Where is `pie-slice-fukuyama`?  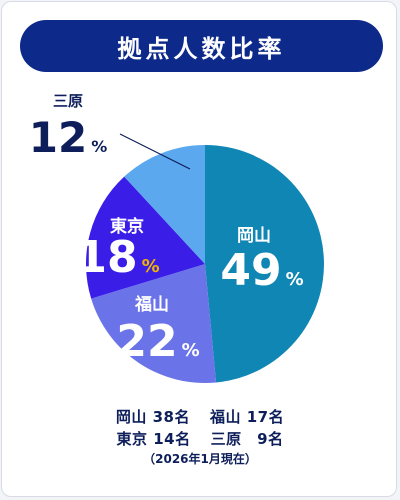
pie-slice-fukuyama is located at coordinates (154, 323).